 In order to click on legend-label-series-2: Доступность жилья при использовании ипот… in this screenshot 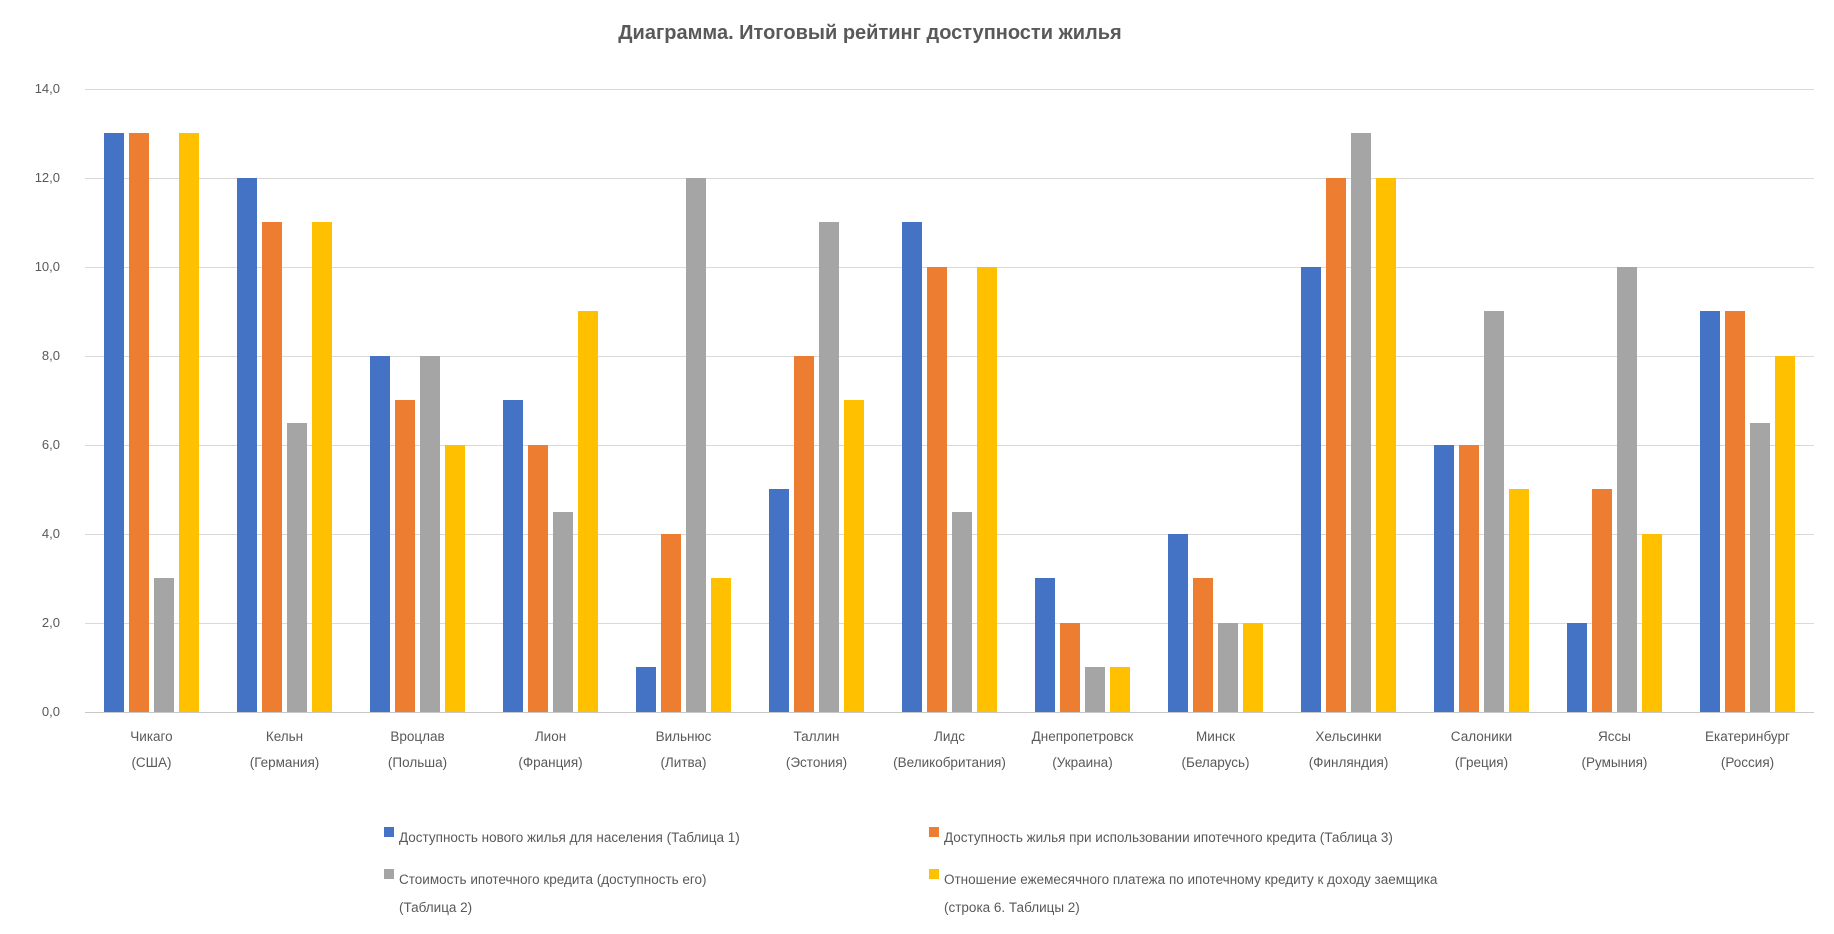, I will do `click(1168, 837)`.